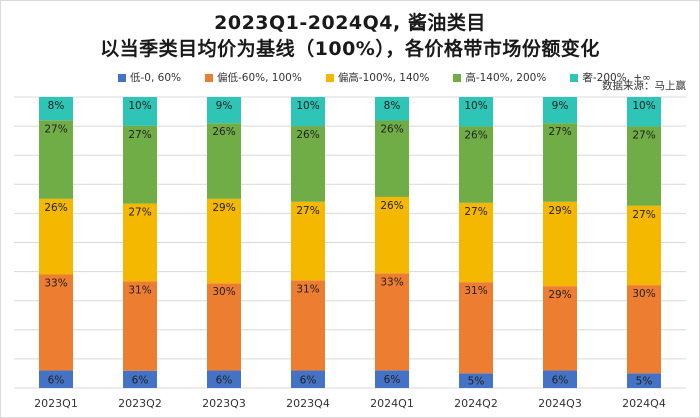 This screenshot has width=700, height=418. What do you see at coordinates (350, 49) in the screenshot?
I see `chart-title-line2: 以当季类目均价为基线（100%），各价格带市场份额变化` at bounding box center [350, 49].